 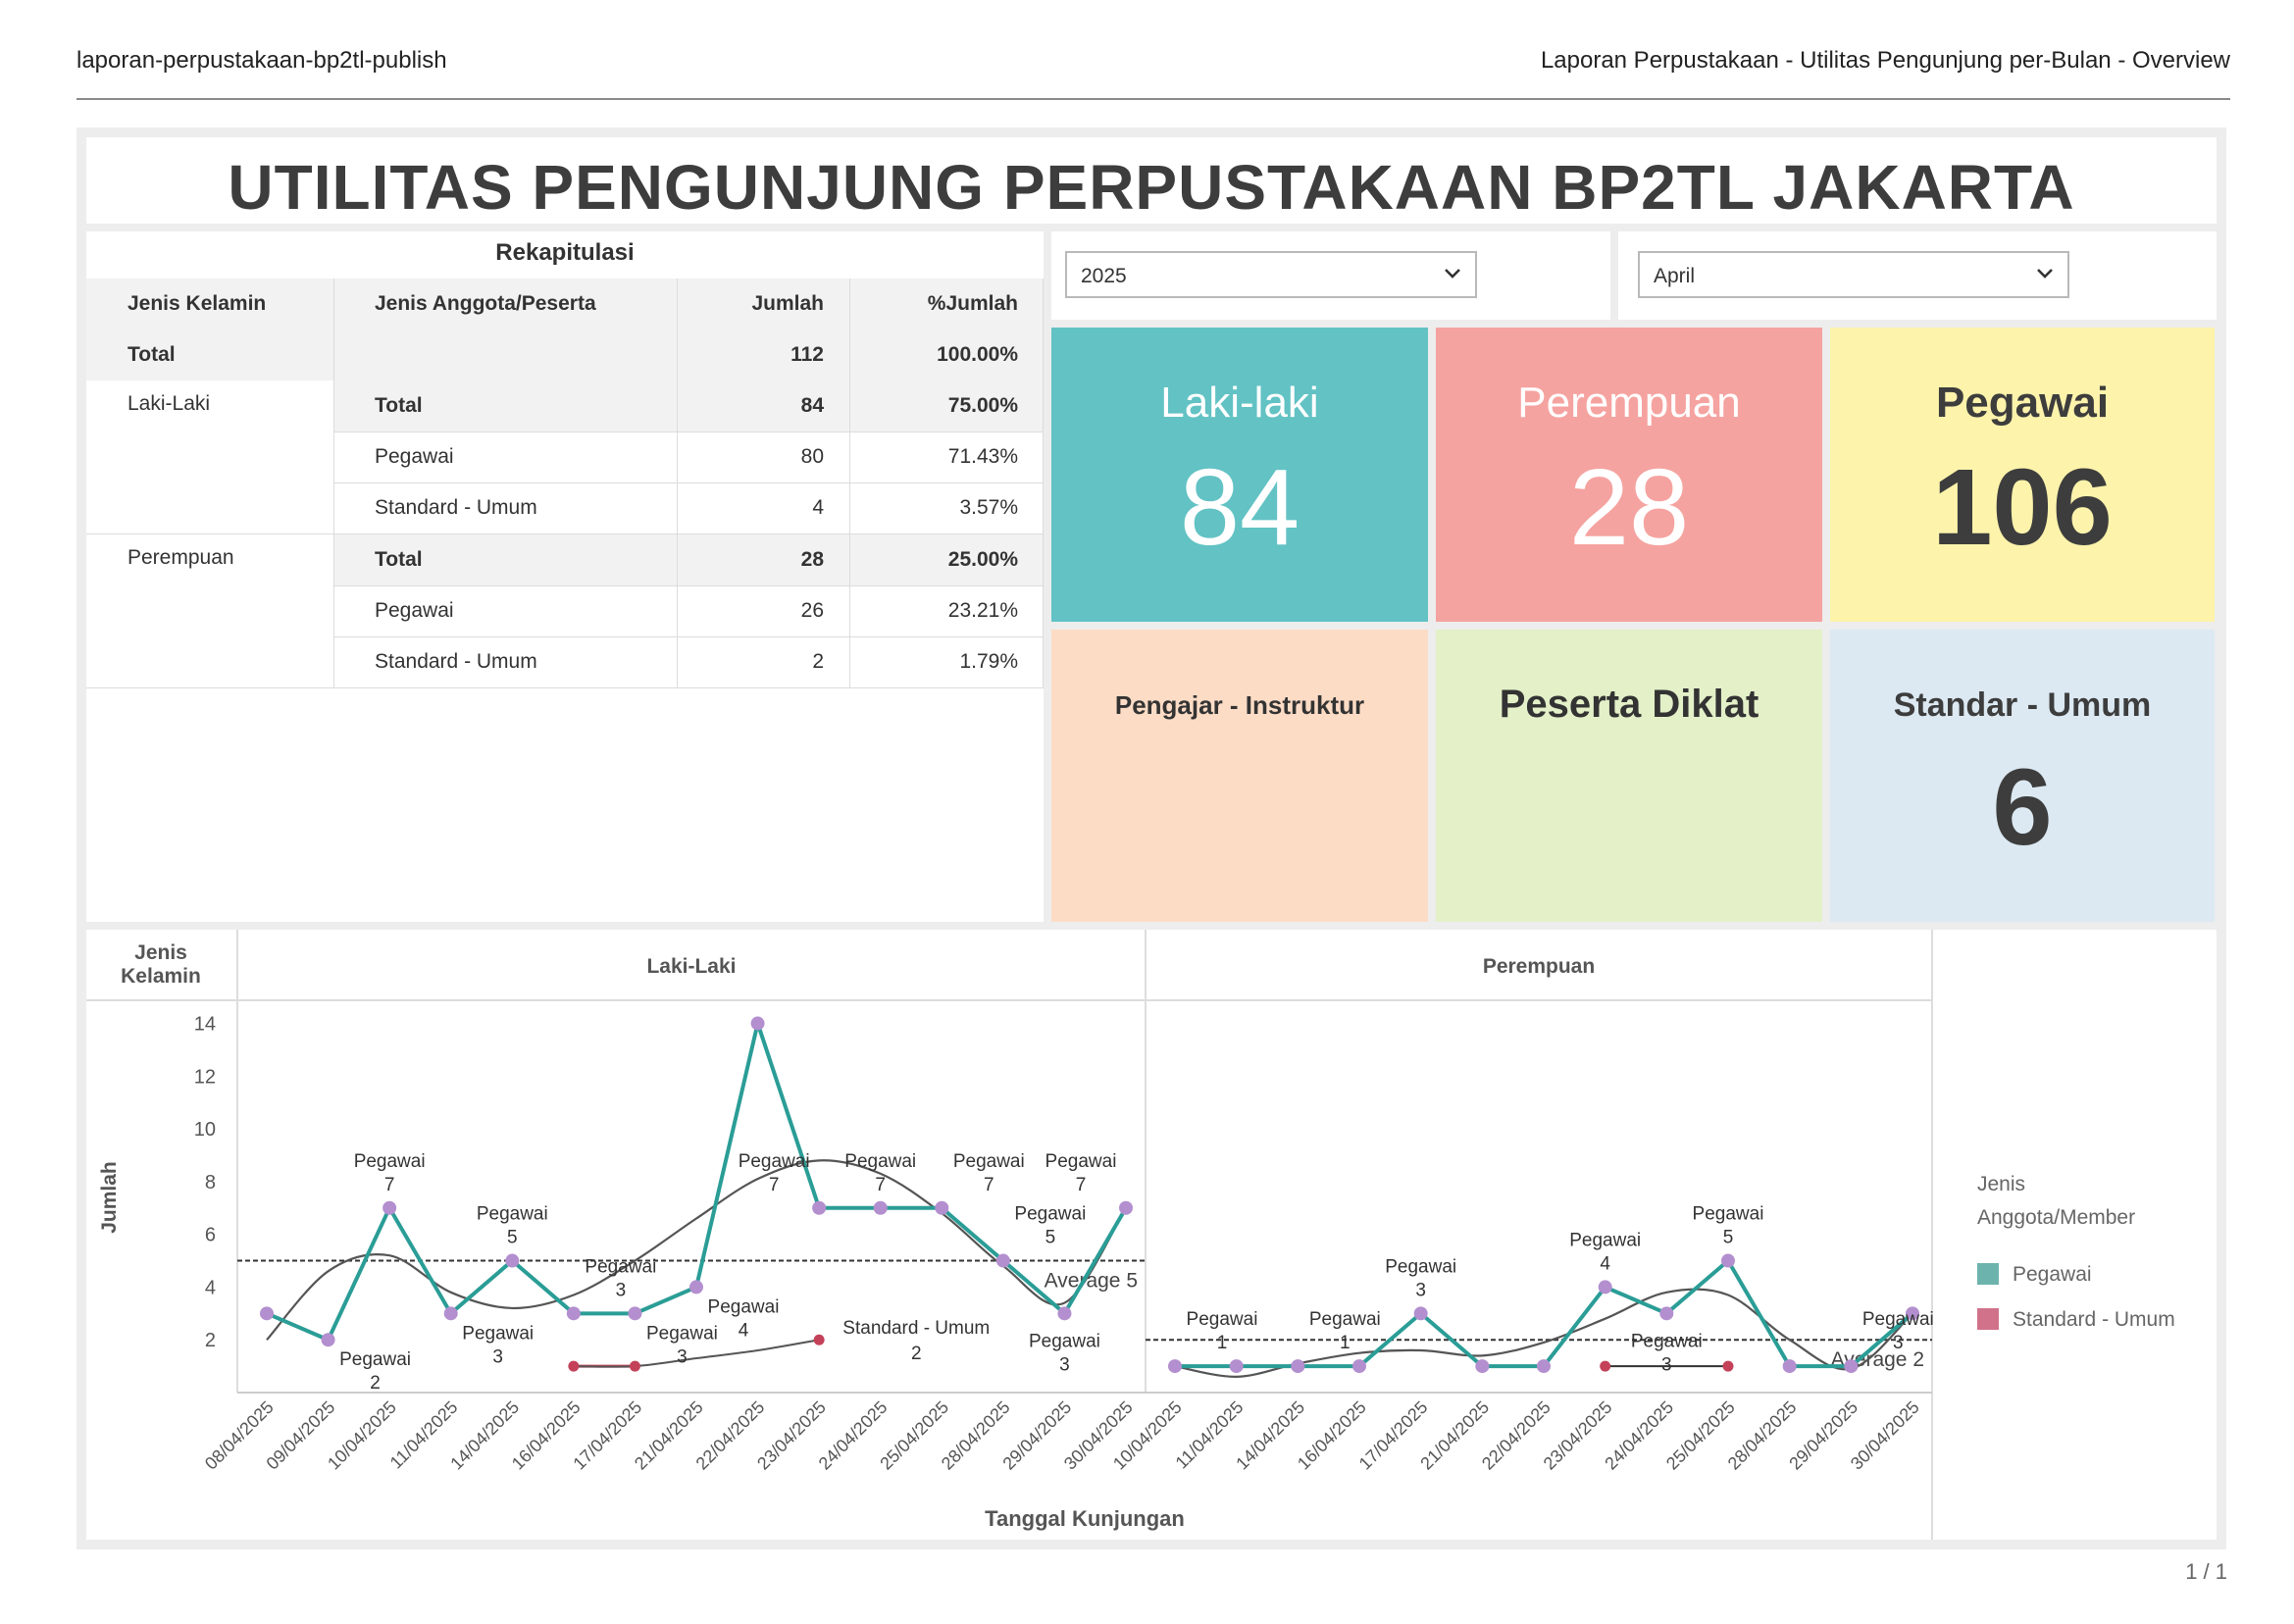 What do you see at coordinates (209, 457) in the screenshot?
I see `gender-cell-male: Laki-Laki` at bounding box center [209, 457].